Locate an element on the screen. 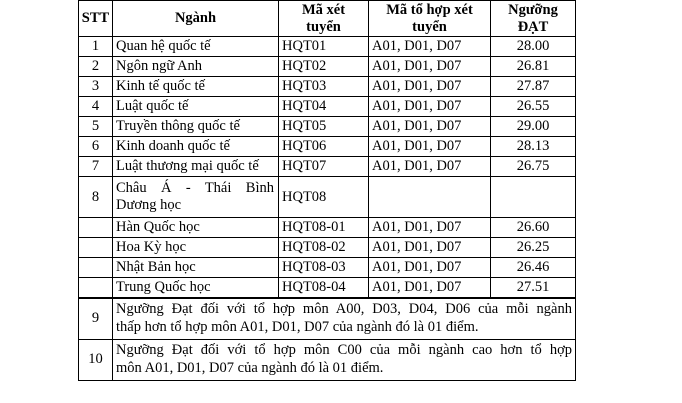 This screenshot has height=403, width=682. cell-stt: 4 is located at coordinates (95, 107).